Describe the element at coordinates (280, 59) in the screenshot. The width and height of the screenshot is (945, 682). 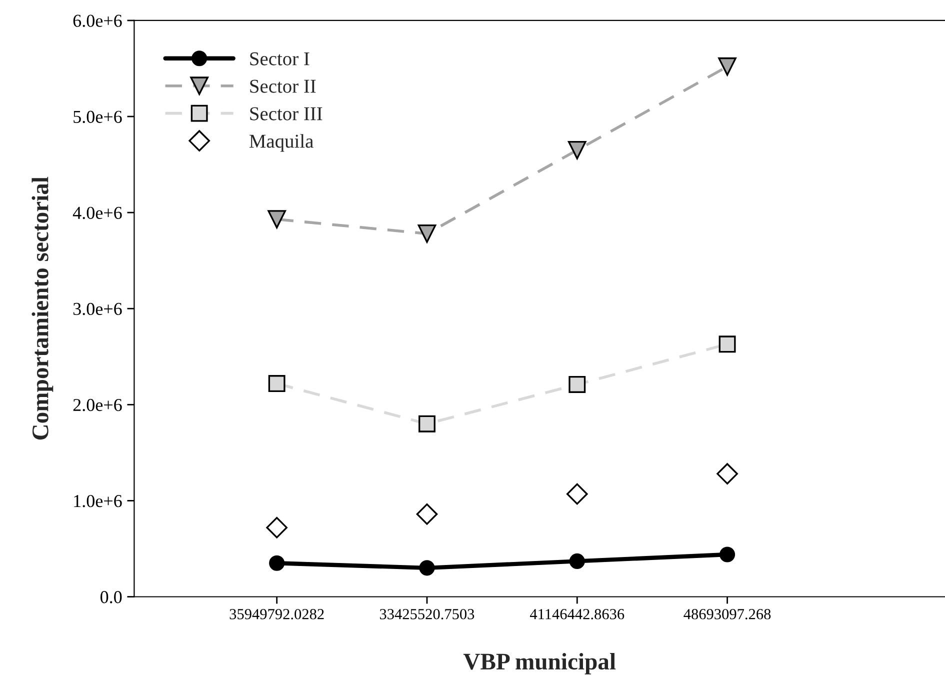
I see `legend-label: Sector I` at that location.